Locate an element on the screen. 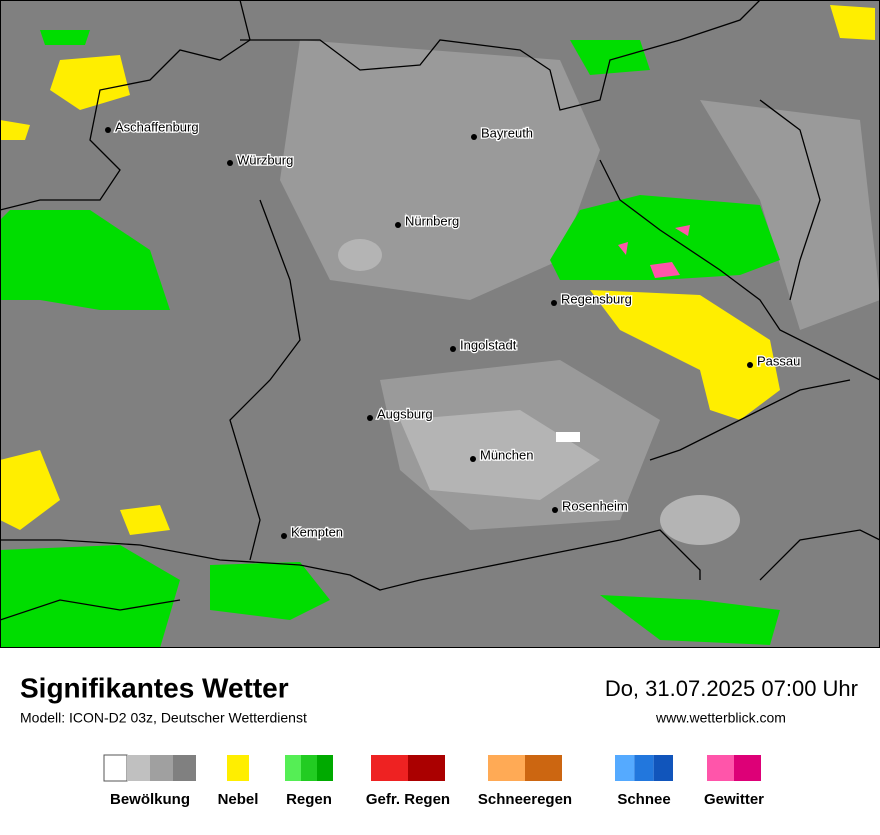 The image size is (880, 835). city-label: Aschaffenburg is located at coordinates (157, 126).